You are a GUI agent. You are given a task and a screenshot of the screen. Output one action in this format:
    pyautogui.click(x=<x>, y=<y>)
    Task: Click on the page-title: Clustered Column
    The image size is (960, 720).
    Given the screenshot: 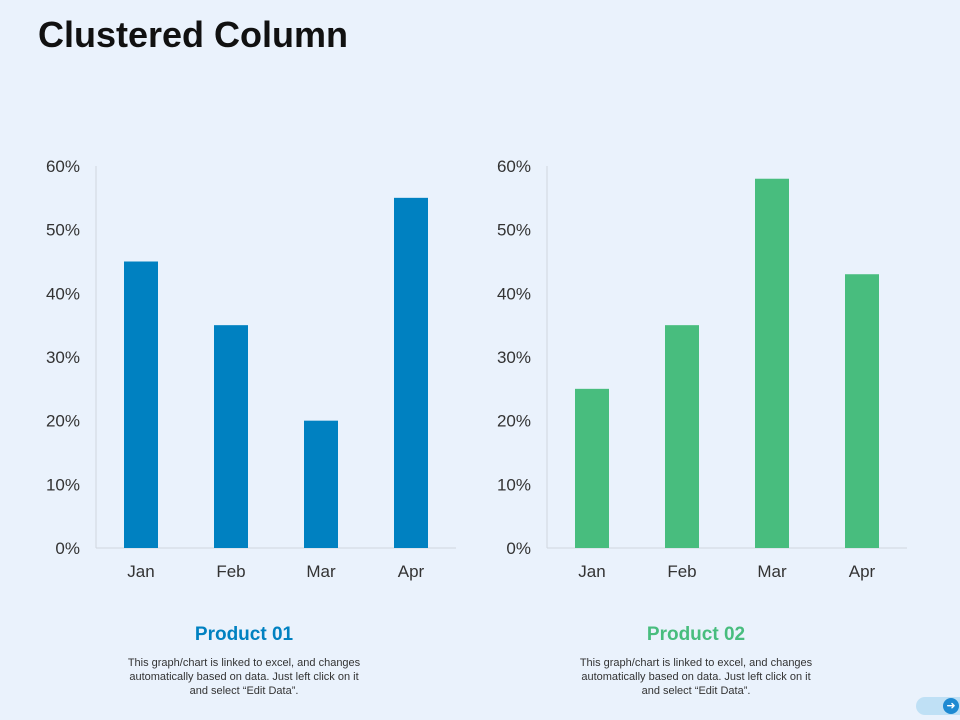 What is the action you would take?
    pyautogui.click(x=193, y=34)
    